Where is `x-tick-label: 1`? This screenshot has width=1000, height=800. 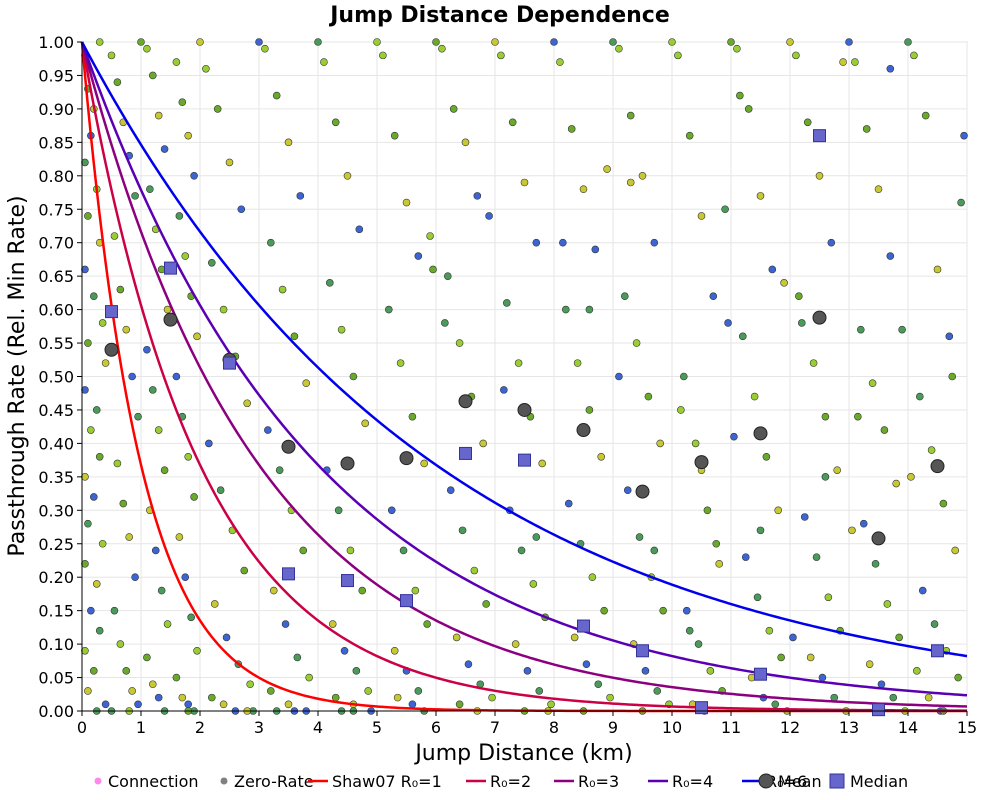 x-tick-label: 1 is located at coordinates (141, 727).